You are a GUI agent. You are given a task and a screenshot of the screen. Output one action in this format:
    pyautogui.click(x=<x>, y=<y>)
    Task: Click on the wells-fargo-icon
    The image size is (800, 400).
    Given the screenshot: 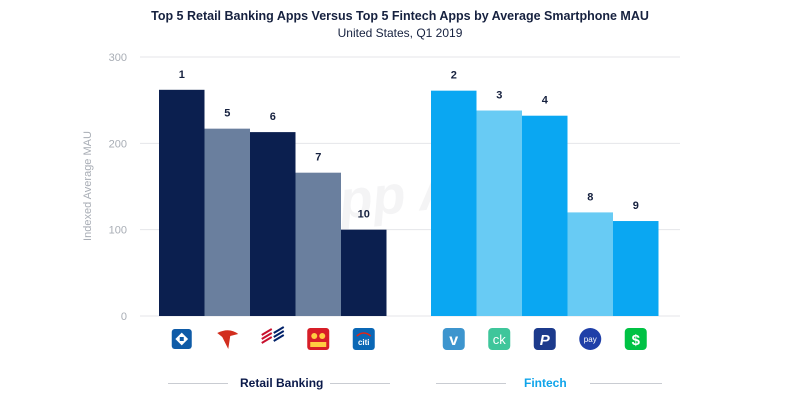 What is the action you would take?
    pyautogui.click(x=318, y=339)
    